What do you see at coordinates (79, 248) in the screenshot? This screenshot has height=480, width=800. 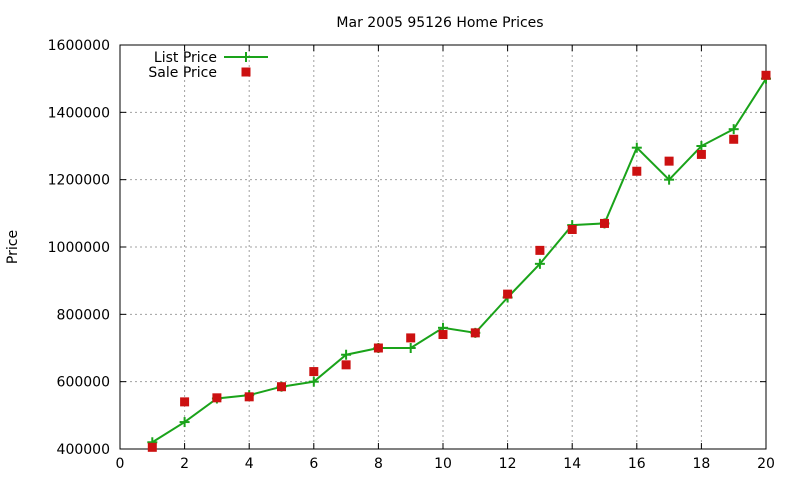 I see `y-tick-label: 1000000` at bounding box center [79, 248].